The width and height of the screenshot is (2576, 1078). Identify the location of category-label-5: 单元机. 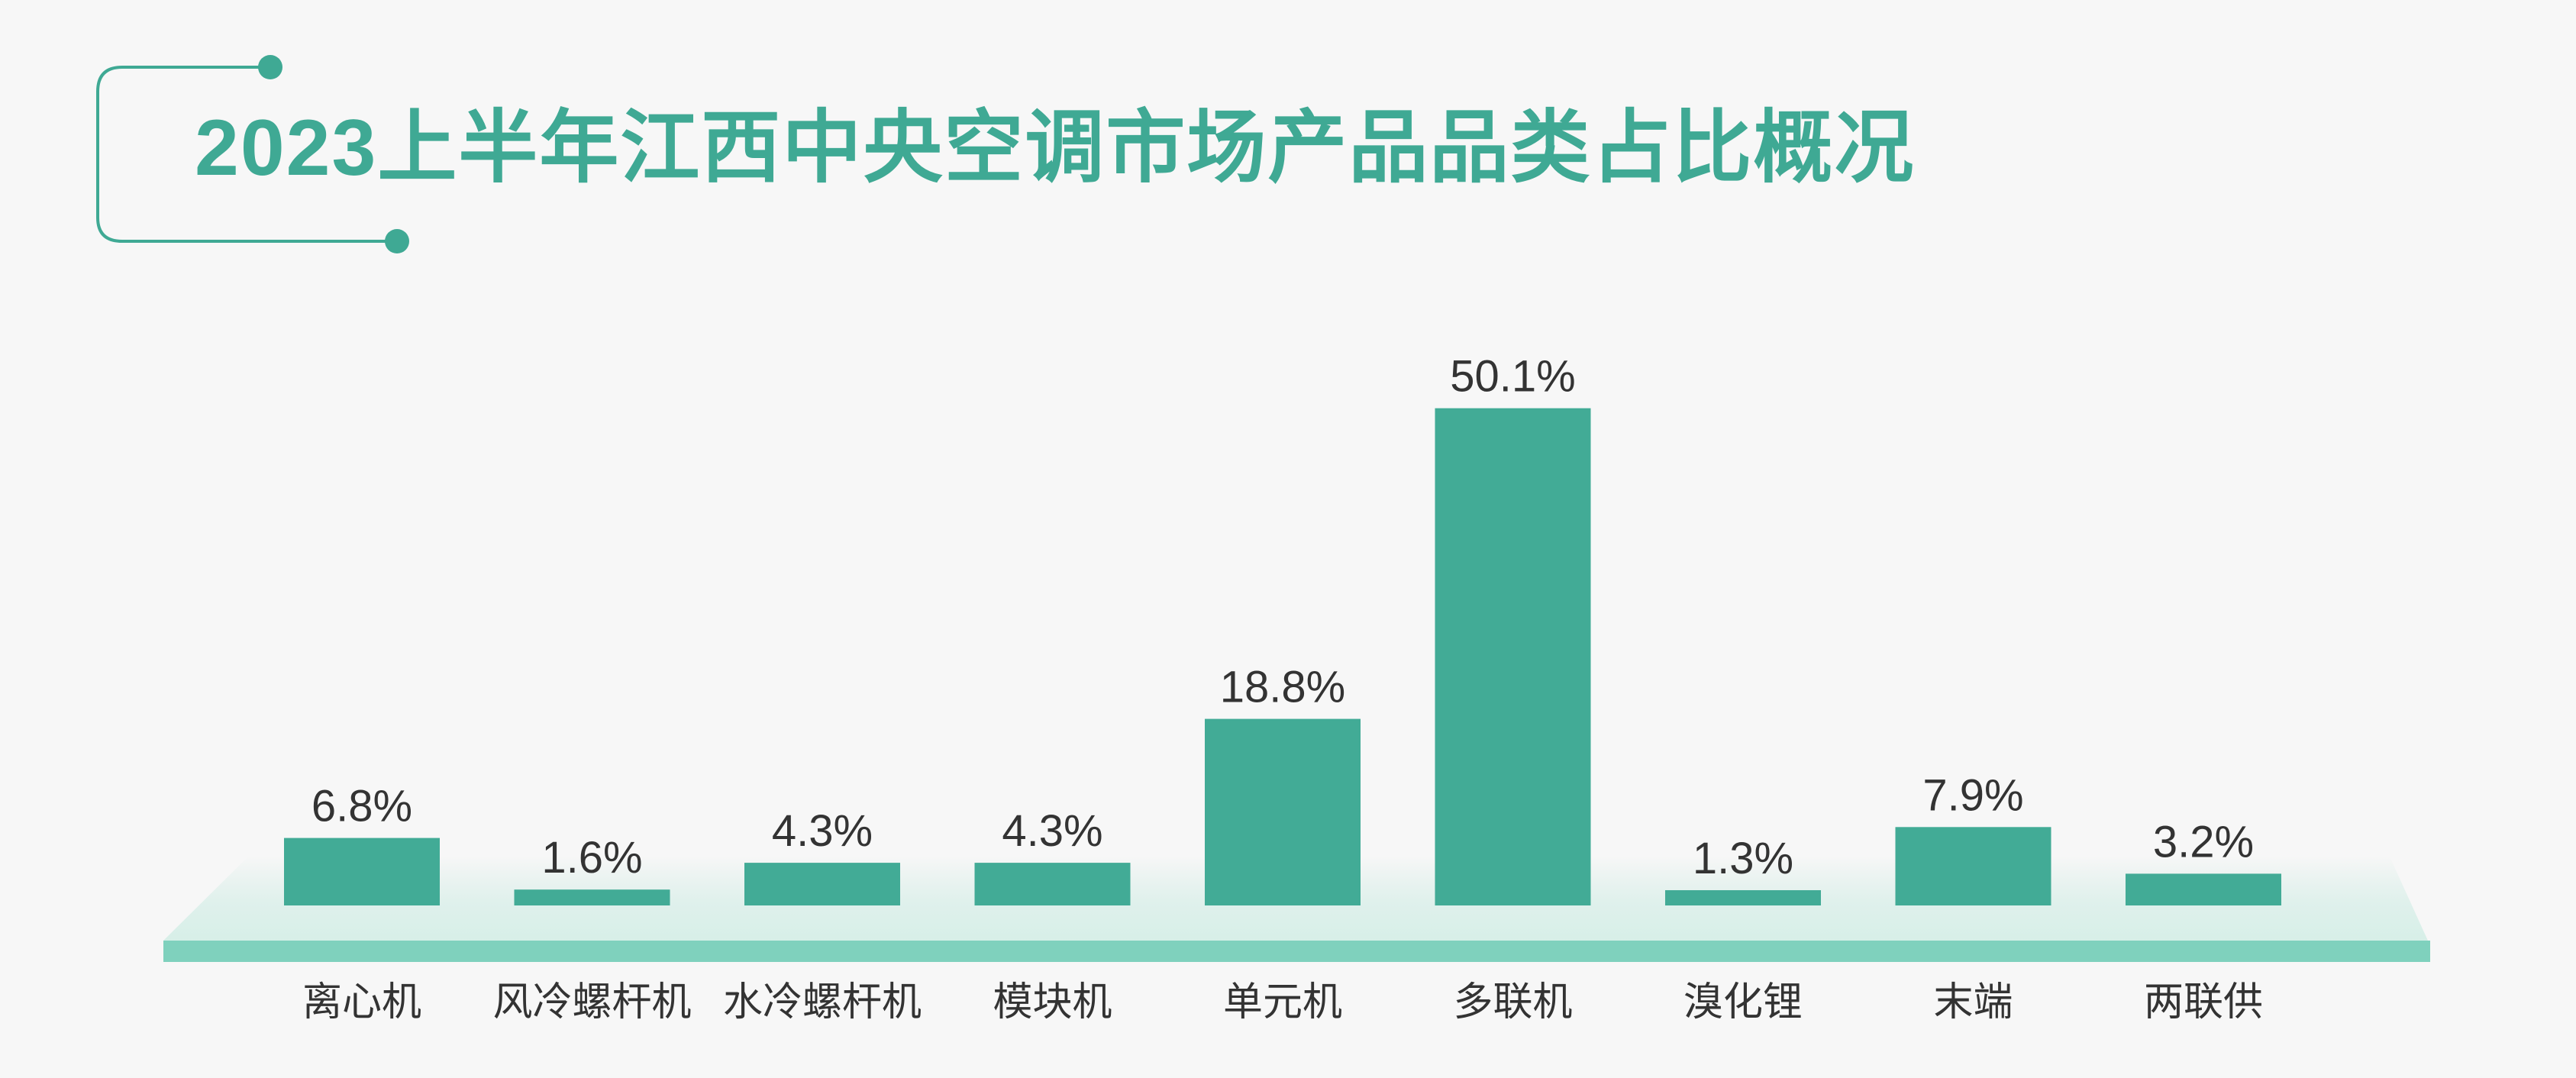
(1282, 1002).